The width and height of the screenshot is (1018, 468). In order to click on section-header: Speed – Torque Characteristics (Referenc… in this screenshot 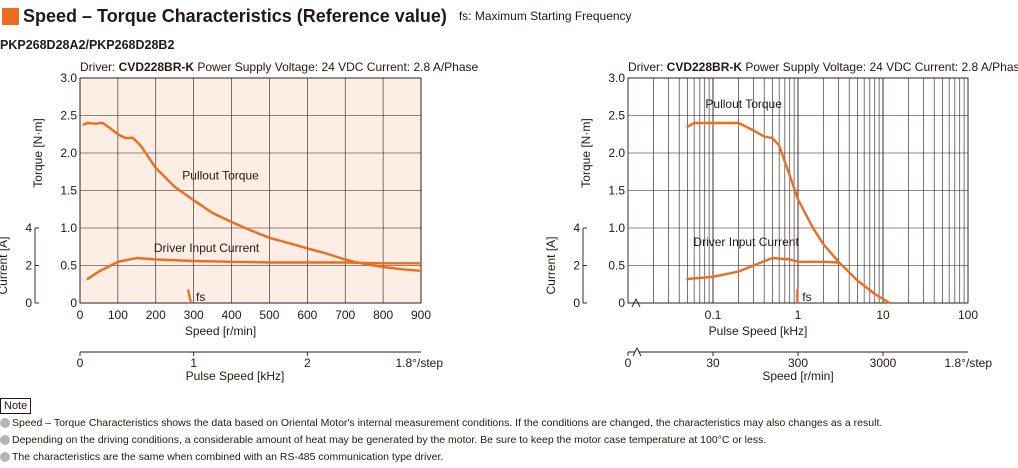, I will do `click(316, 16)`.